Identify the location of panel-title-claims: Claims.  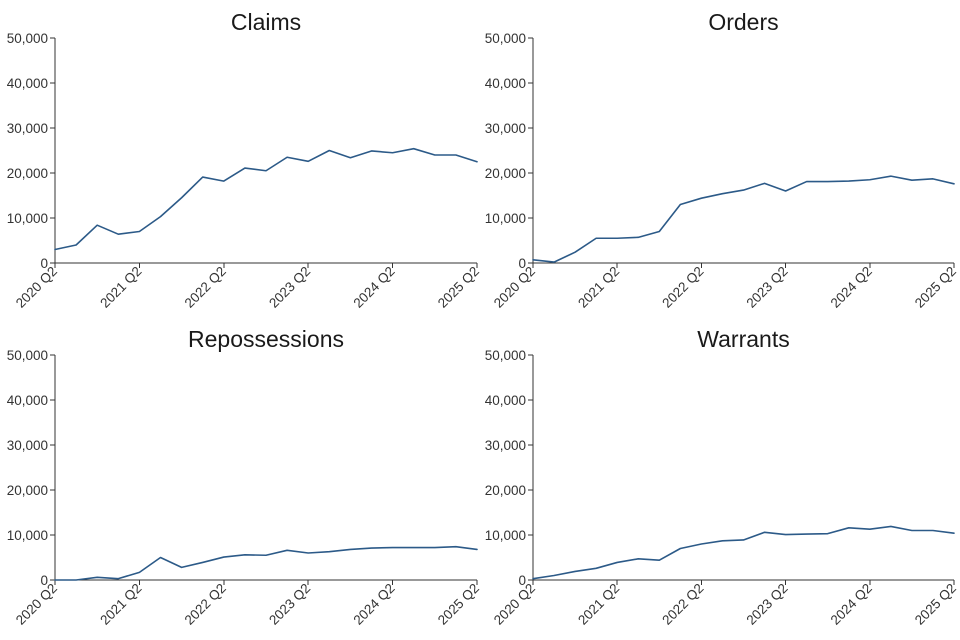
(266, 22).